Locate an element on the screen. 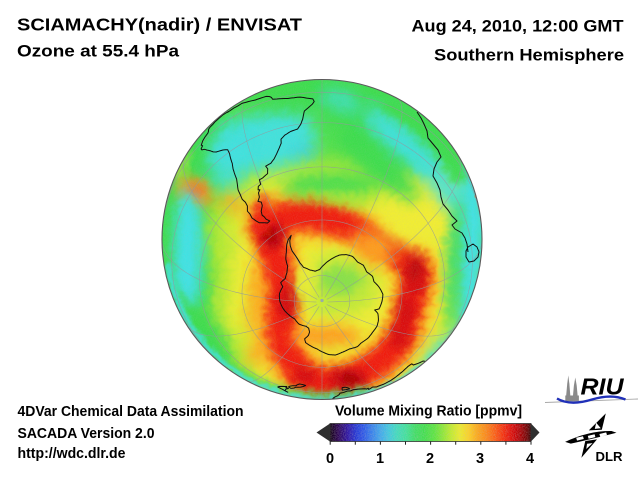 Image resolution: width=640 pixels, height=480 pixels. svg-text: DLR is located at coordinates (609, 457).